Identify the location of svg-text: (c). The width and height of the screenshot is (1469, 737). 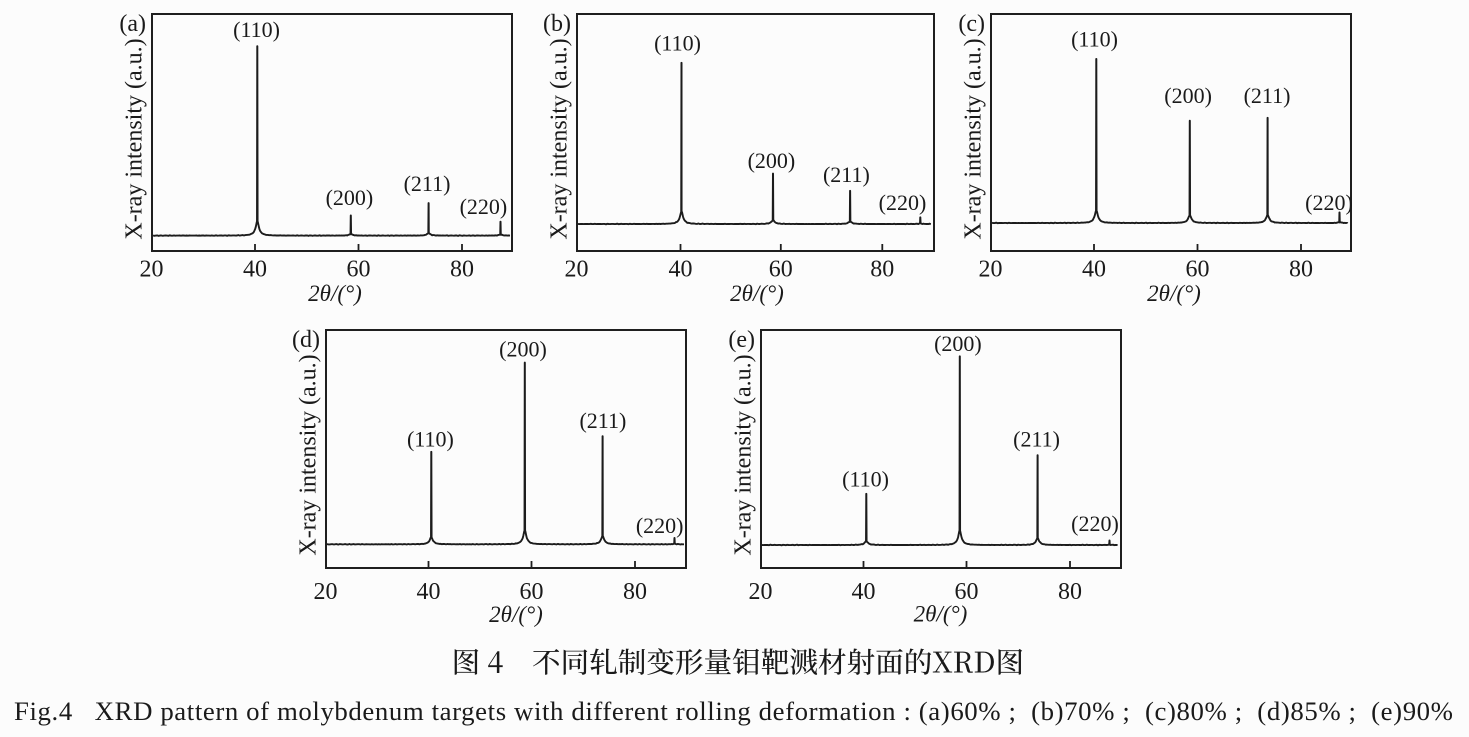
(971, 24).